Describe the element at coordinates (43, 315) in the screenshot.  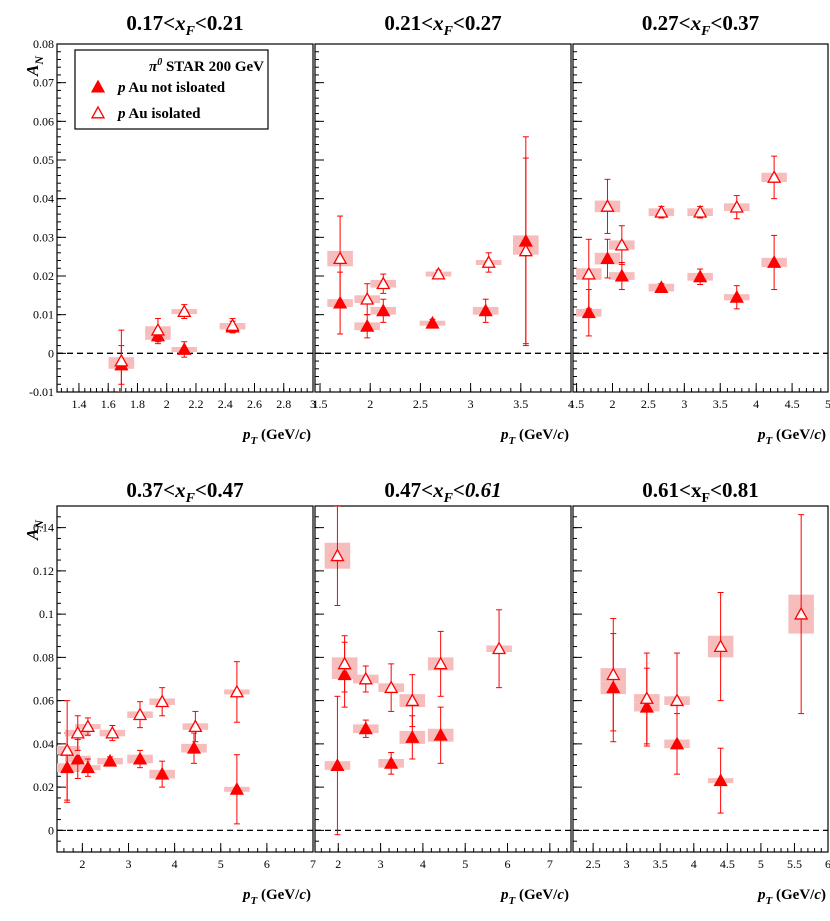
I see `y-tick-label: 0.01` at that location.